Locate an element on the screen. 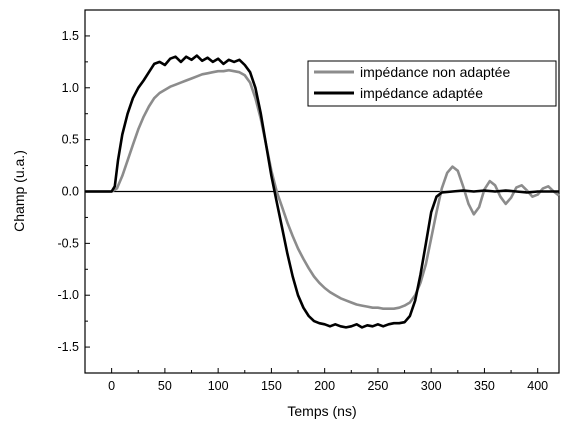 This screenshot has width=562, height=425. y-tick-label: 1.0 is located at coordinates (70, 88).